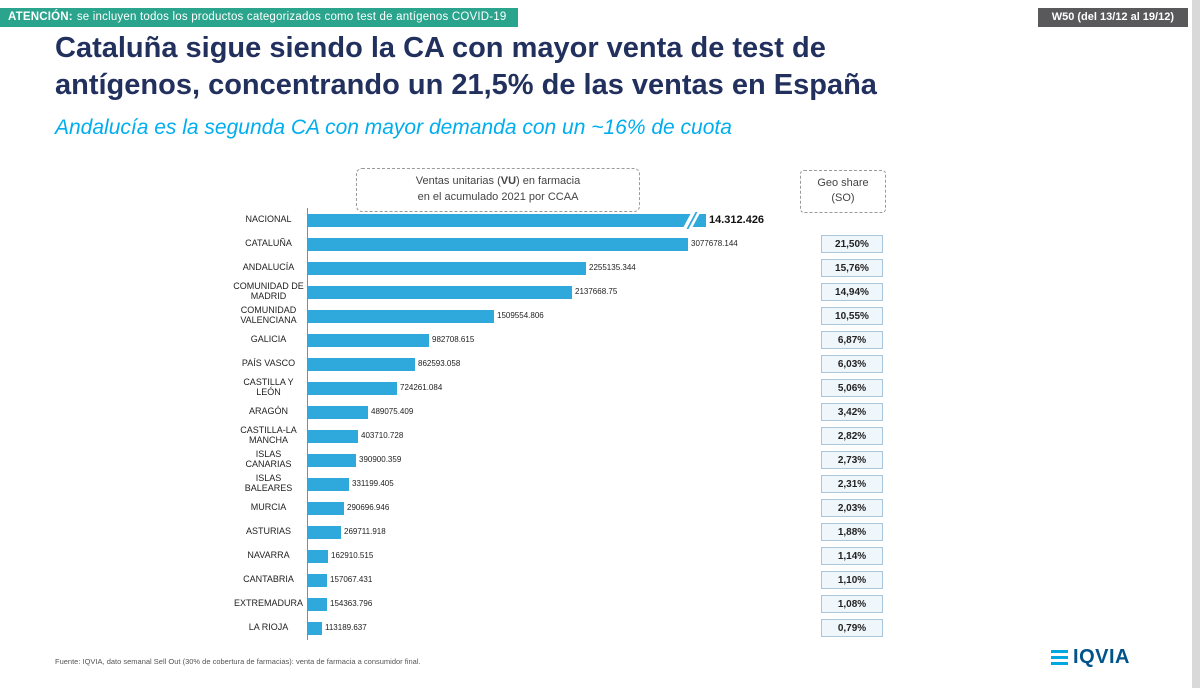  Describe the element at coordinates (547, 604) in the screenshot. I see `bar-area: 154363.796` at that location.